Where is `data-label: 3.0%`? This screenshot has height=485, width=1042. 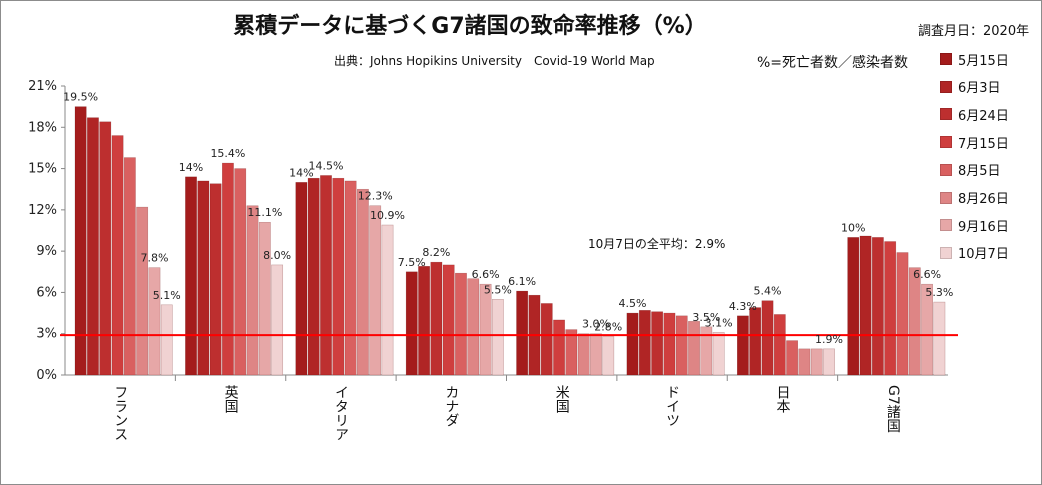 data-label: 3.0% is located at coordinates (596, 324).